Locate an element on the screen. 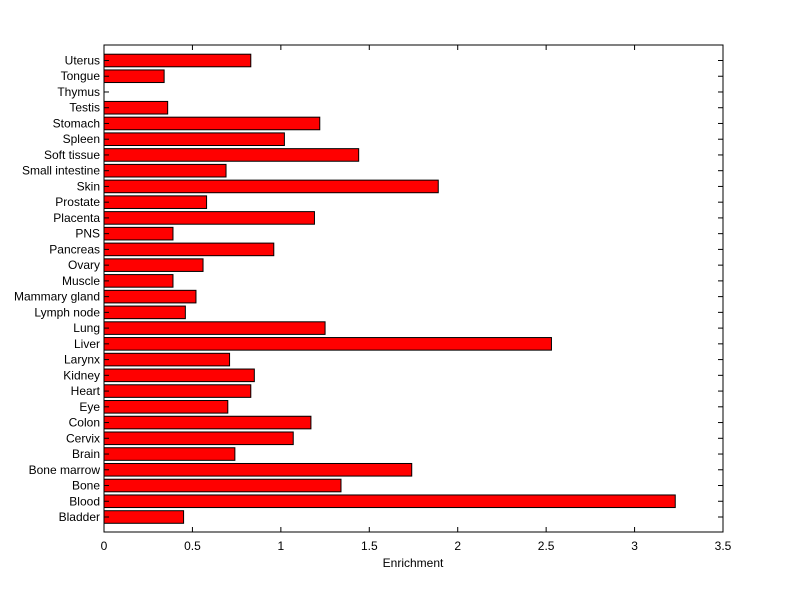 Image resolution: width=800 pixels, height=599 pixels. bar-eye is located at coordinates (166, 407).